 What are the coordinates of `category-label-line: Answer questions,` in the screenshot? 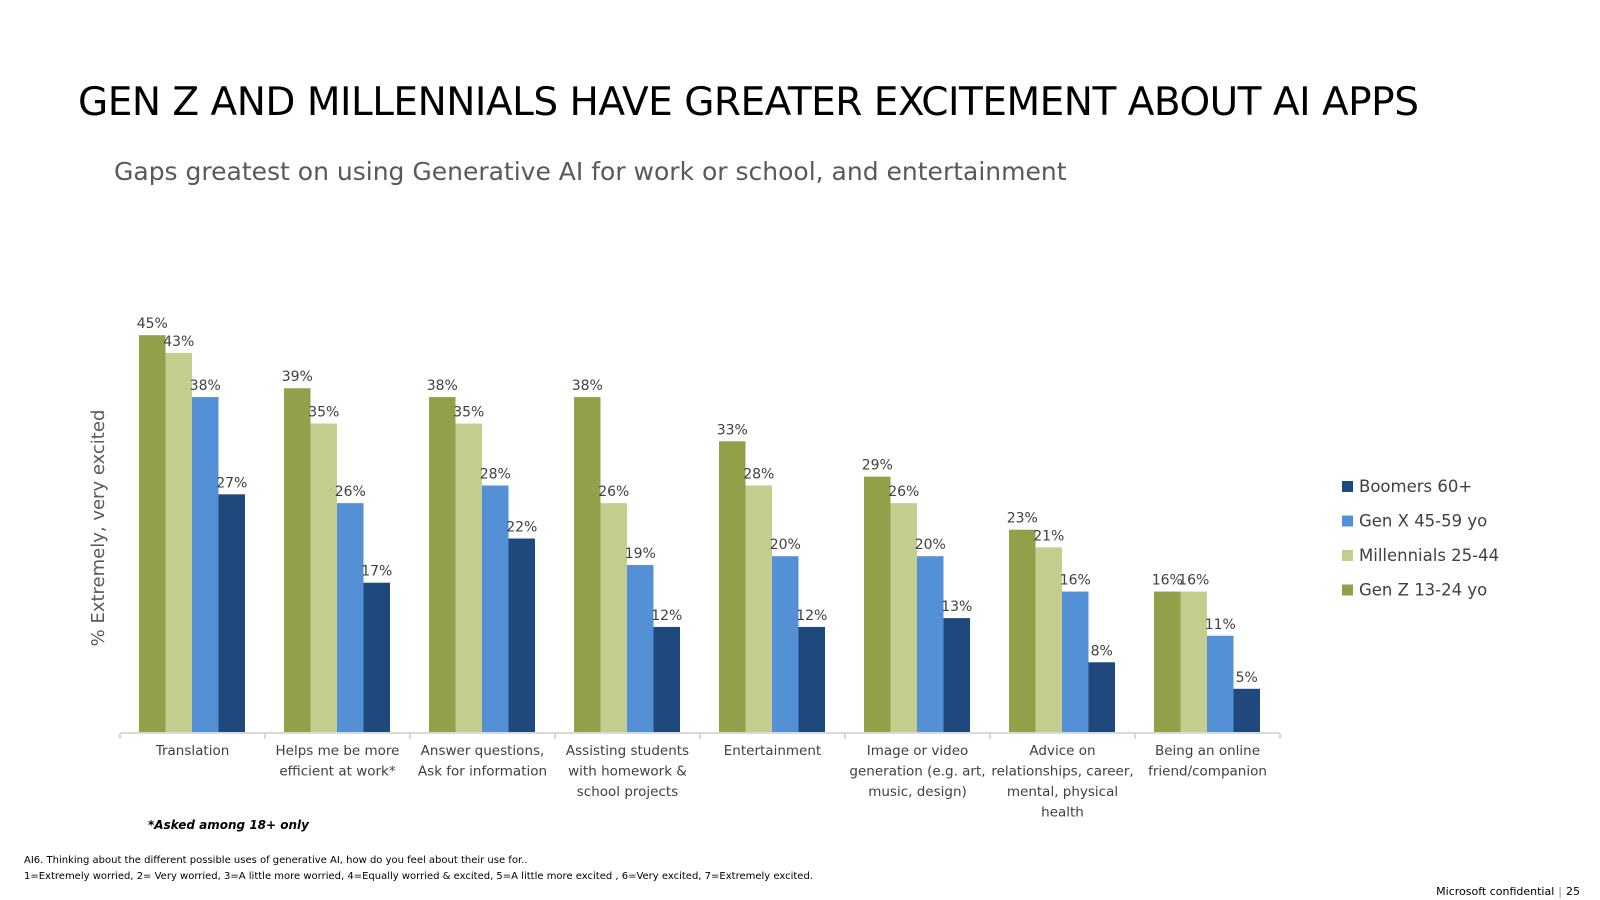 It's located at (483, 751).